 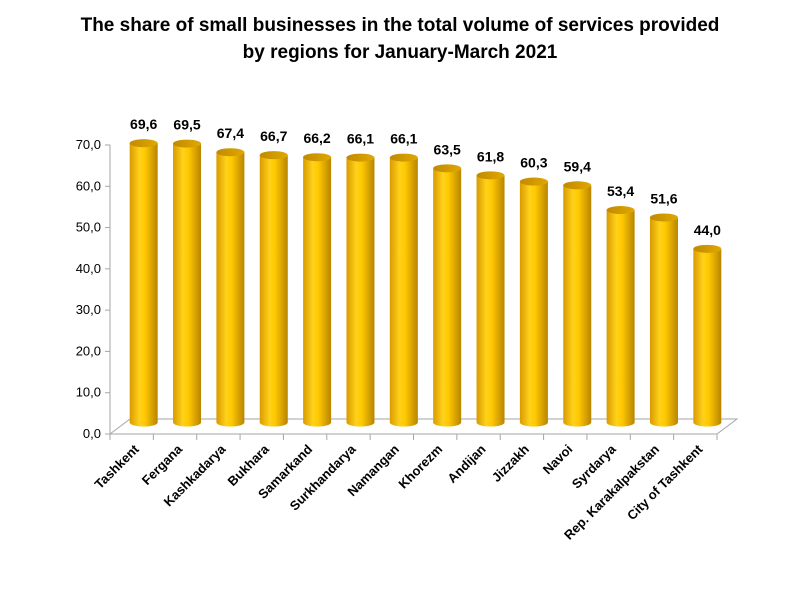 I want to click on data-label: 44,0, so click(x=707, y=230).